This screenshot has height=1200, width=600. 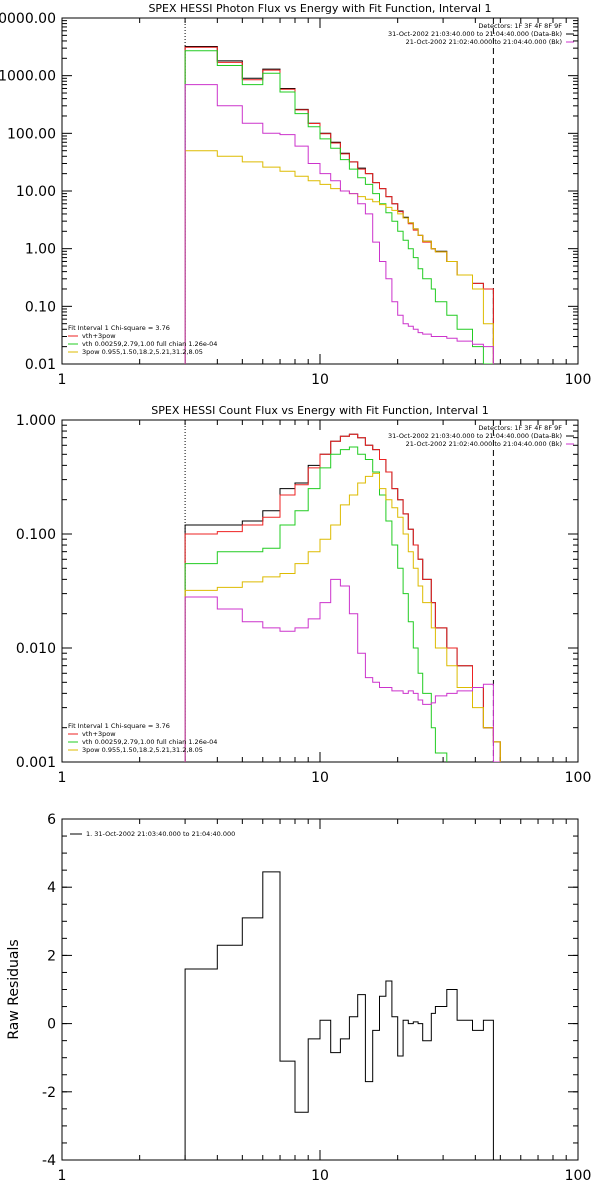 What do you see at coordinates (28, 77) in the screenshot?
I see `y-tick-label: 1000.00` at bounding box center [28, 77].